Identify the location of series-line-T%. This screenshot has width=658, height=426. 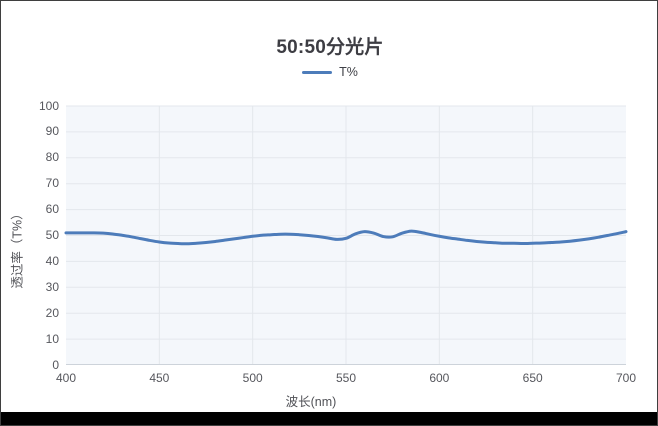
(346, 237).